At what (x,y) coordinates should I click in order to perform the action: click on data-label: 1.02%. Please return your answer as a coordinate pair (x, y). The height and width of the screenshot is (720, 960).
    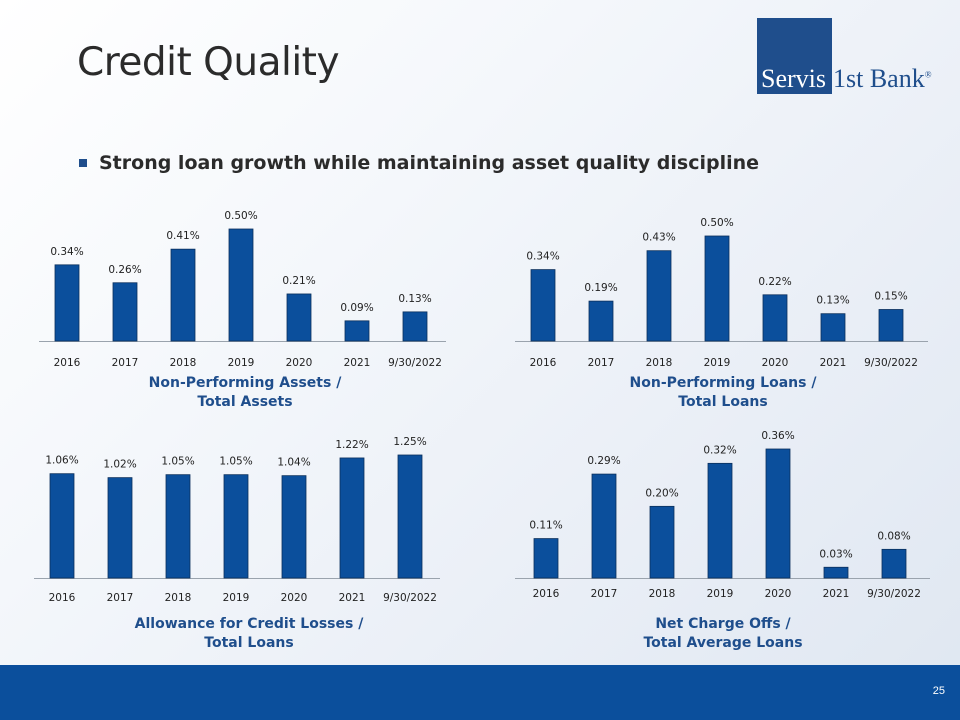
    Looking at the image, I should click on (119, 465).